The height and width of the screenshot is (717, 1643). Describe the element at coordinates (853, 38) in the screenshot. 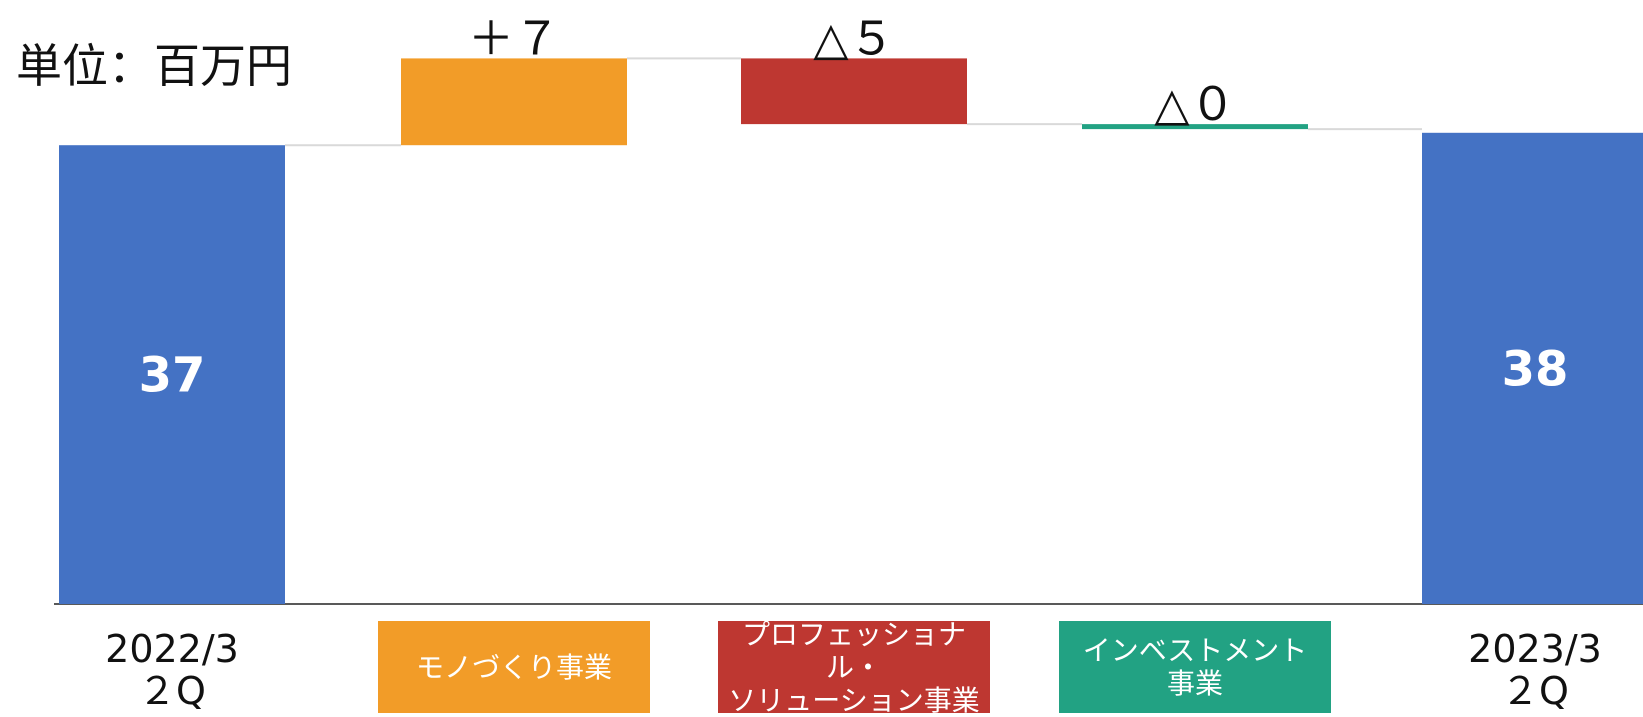

I see `delta-value-label: △５` at that location.